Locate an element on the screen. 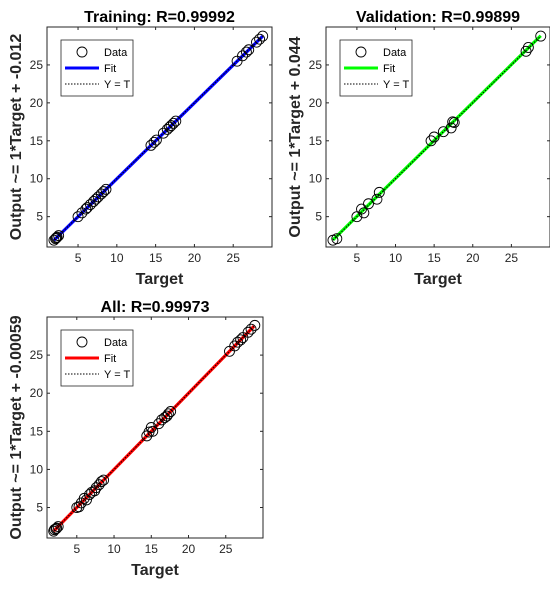 The width and height of the screenshot is (550, 590). y-axis-label: Output ~= 1*Target + -0.012 is located at coordinates (16, 137).